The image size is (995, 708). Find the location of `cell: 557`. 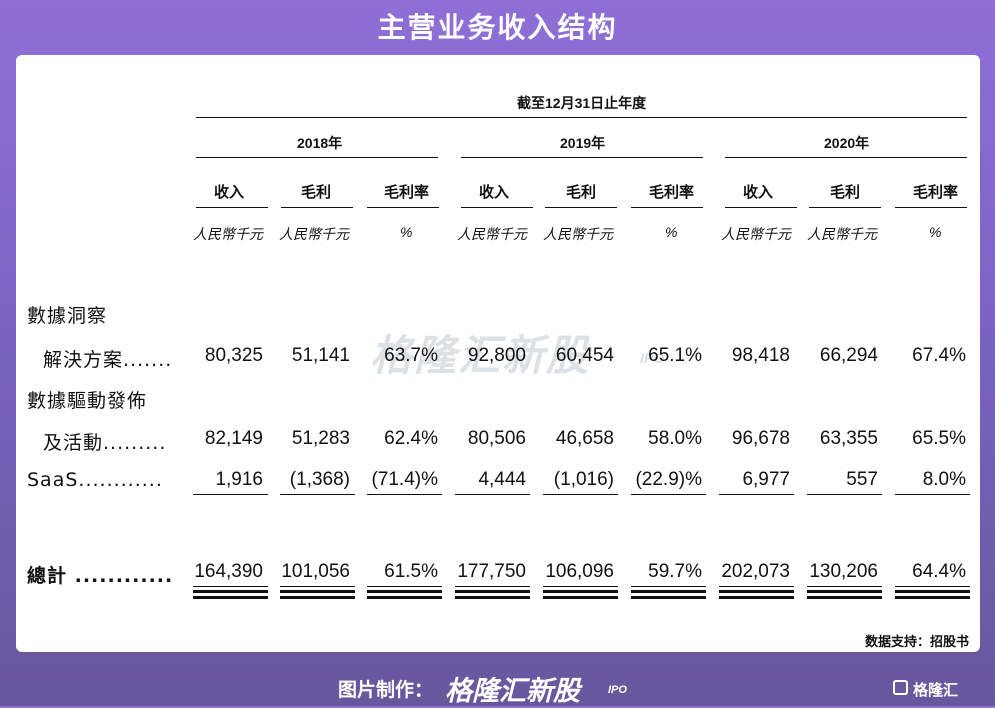

cell: 557 is located at coordinates (862, 479).